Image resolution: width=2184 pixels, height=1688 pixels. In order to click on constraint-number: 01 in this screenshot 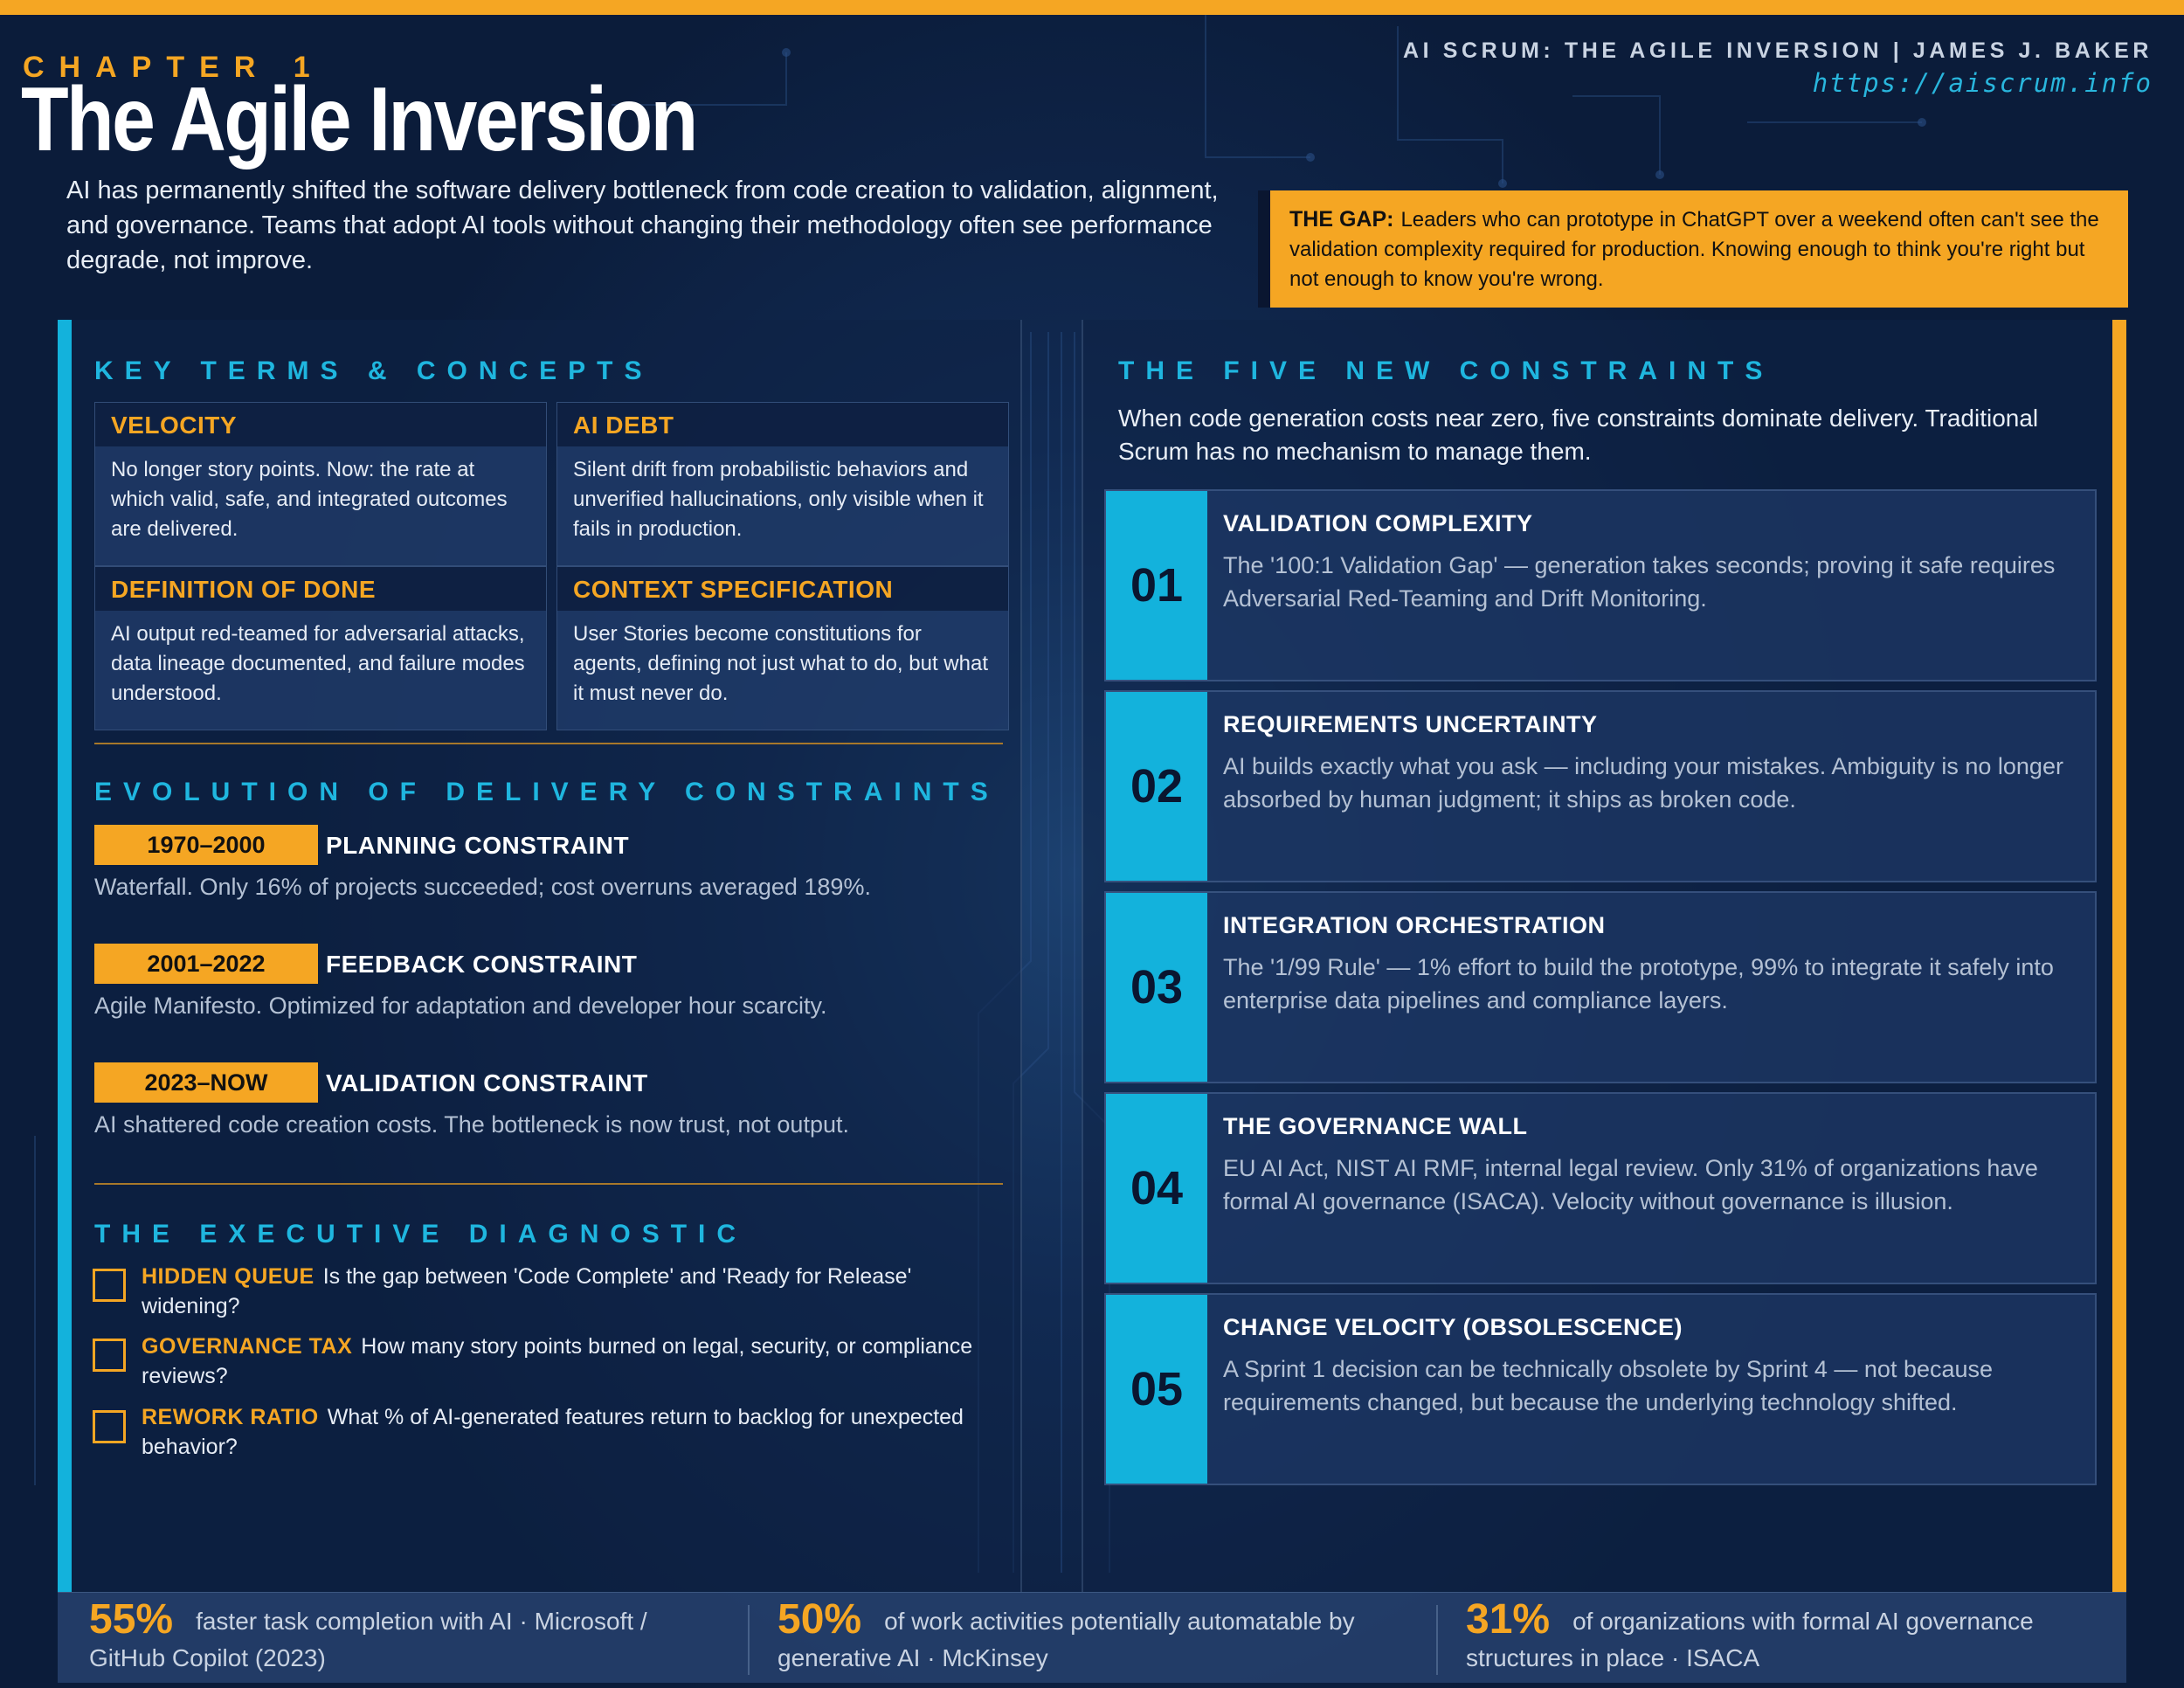, I will do `click(1157, 585)`.